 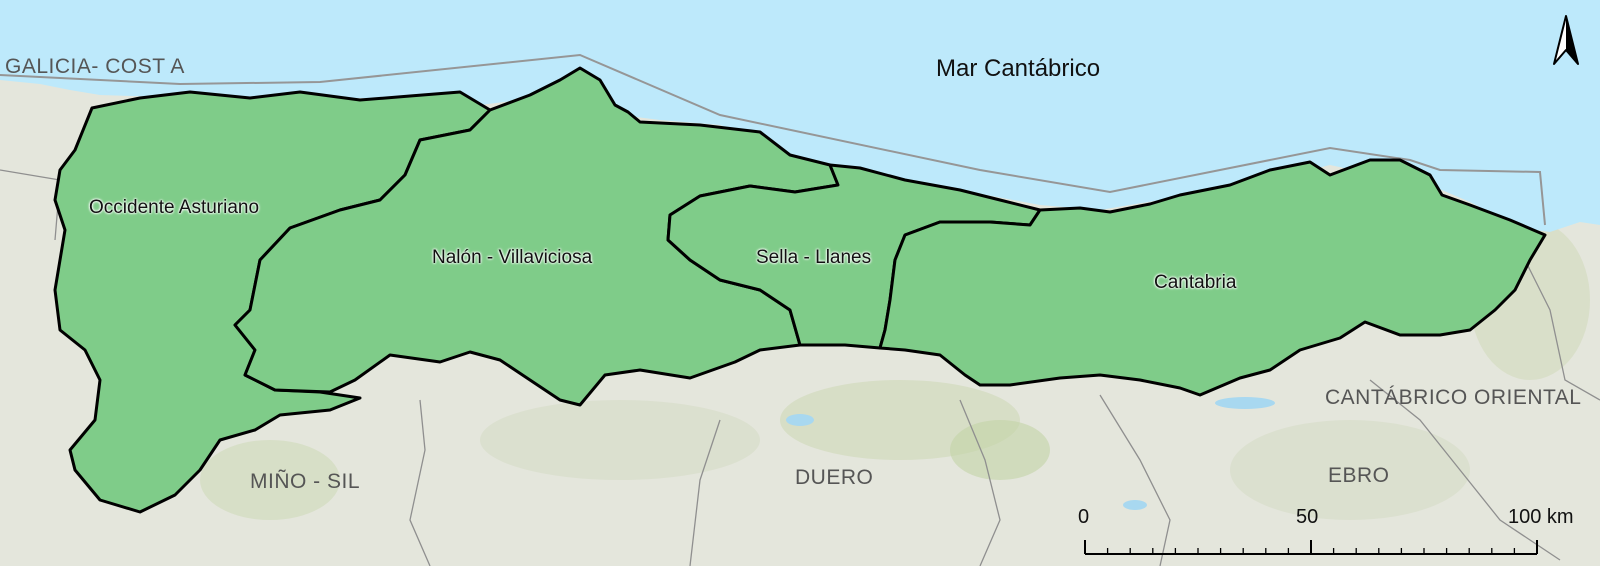 I want to click on basin-label-occidente: Occidente Asturiano, so click(x=174, y=207).